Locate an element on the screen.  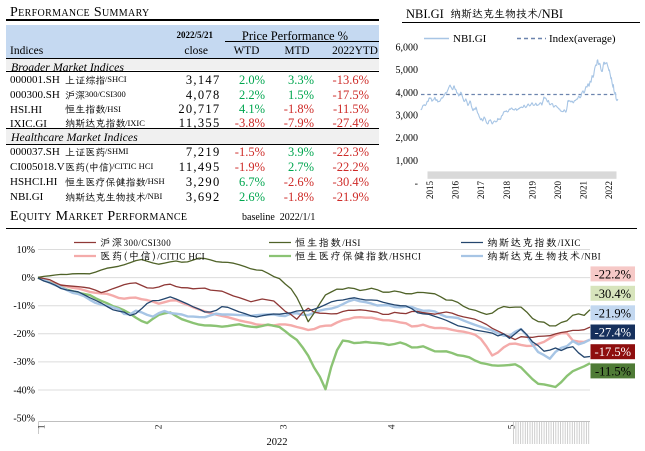
svg-text: 5 is located at coordinates (513, 426).